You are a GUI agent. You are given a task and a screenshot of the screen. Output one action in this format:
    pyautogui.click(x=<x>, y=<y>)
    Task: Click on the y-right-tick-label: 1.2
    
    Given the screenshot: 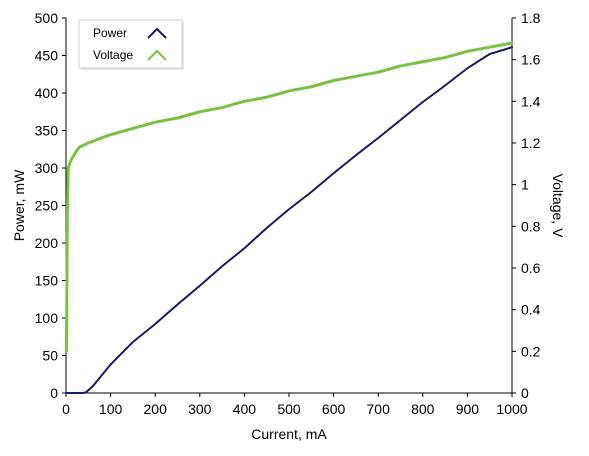 What is the action you would take?
    pyautogui.click(x=531, y=143)
    